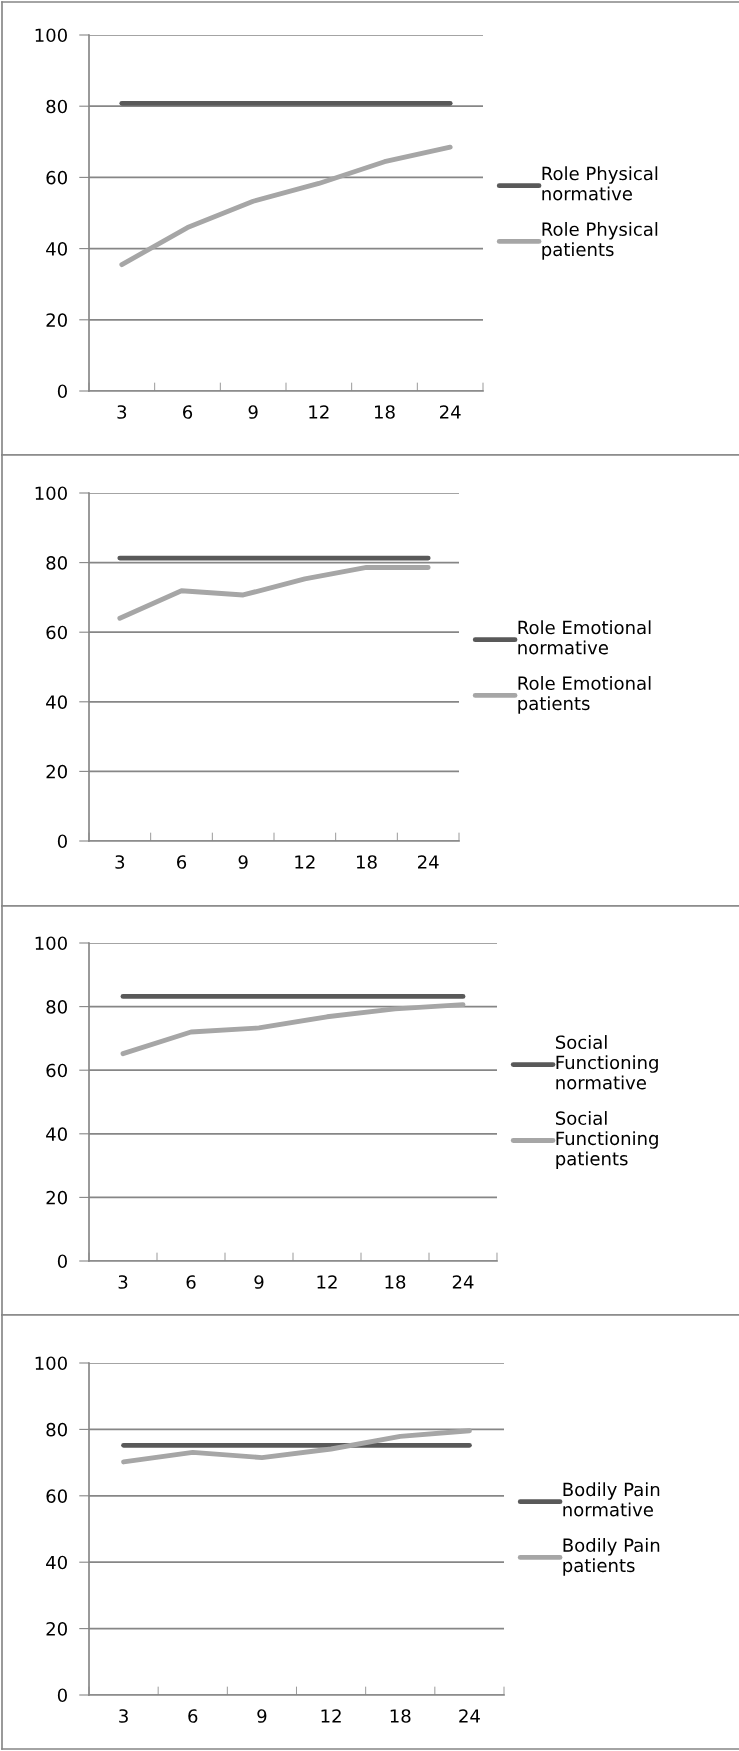  What do you see at coordinates (611, 1557) in the screenshot?
I see `legend-label: Bodily Pain patients` at bounding box center [611, 1557].